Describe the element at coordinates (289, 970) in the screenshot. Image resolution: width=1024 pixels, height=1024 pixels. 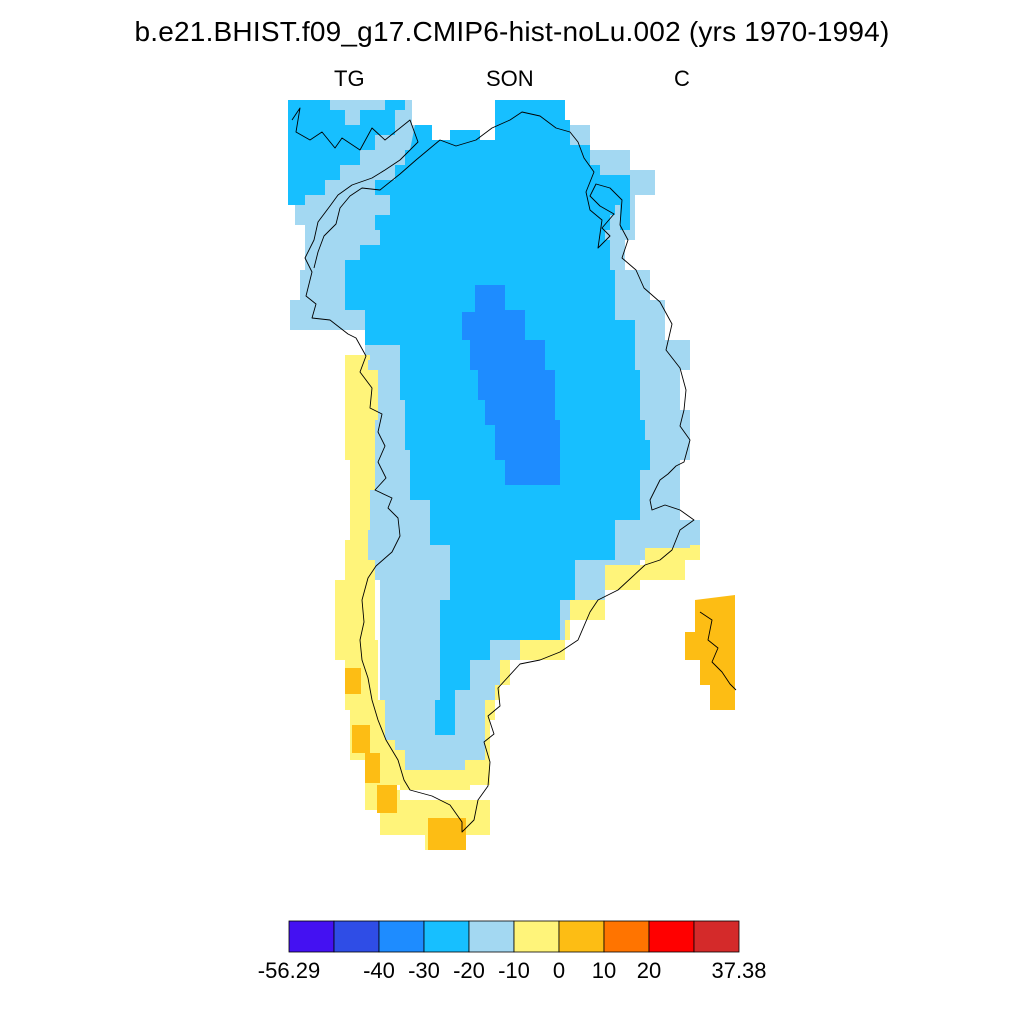
I see `colorbar-tick-label: -56.29` at that location.